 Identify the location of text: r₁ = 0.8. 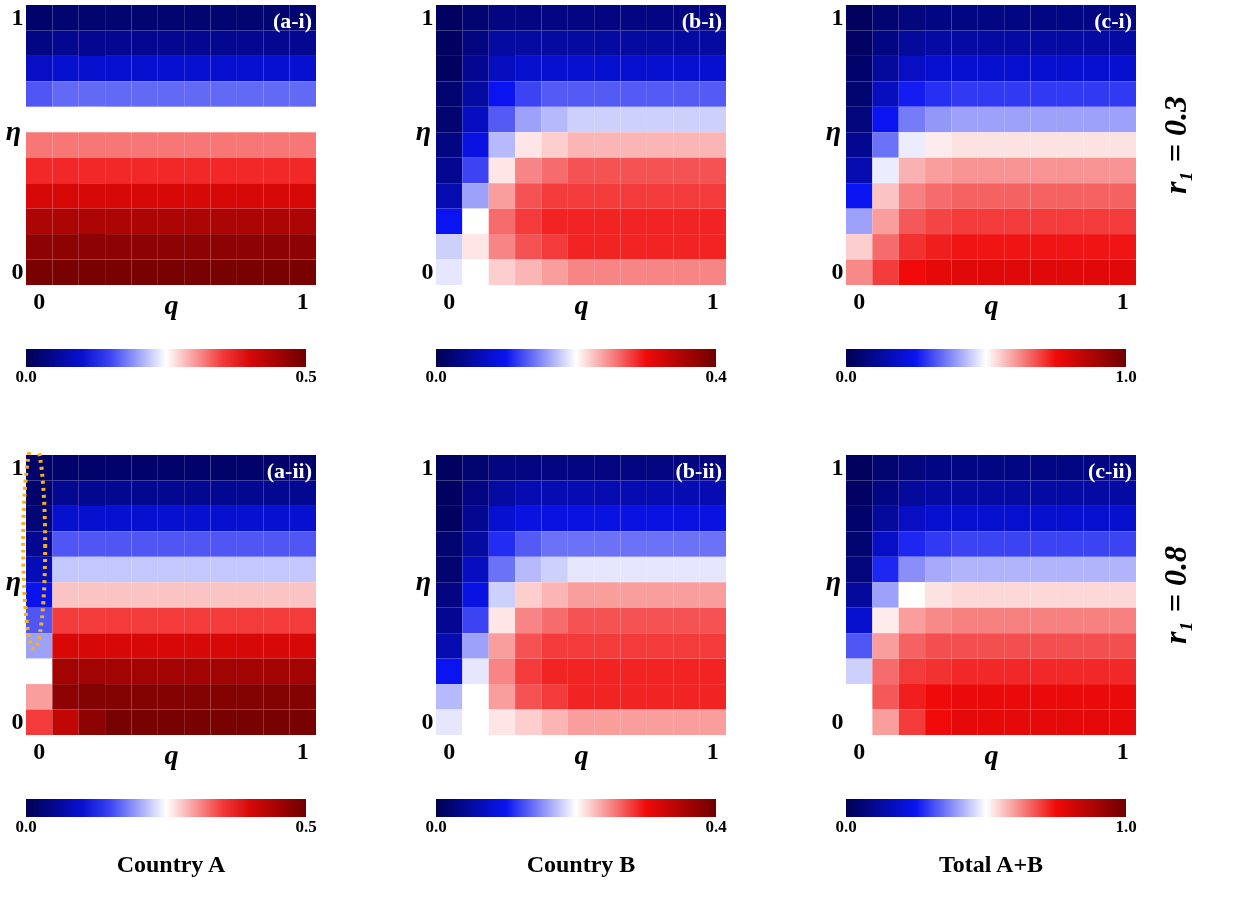
(1175, 595).